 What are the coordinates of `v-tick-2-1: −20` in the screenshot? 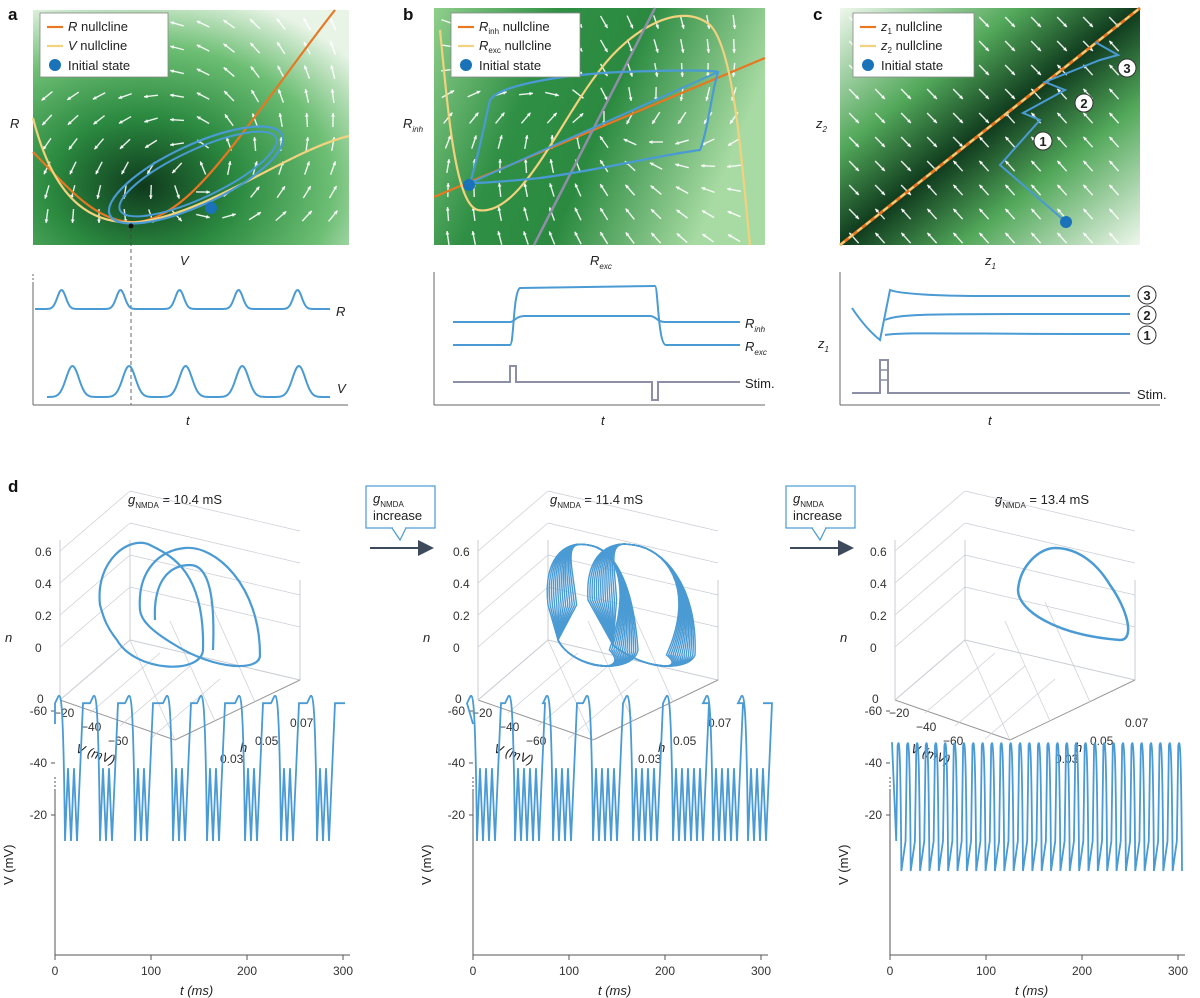 It's located at (899, 713).